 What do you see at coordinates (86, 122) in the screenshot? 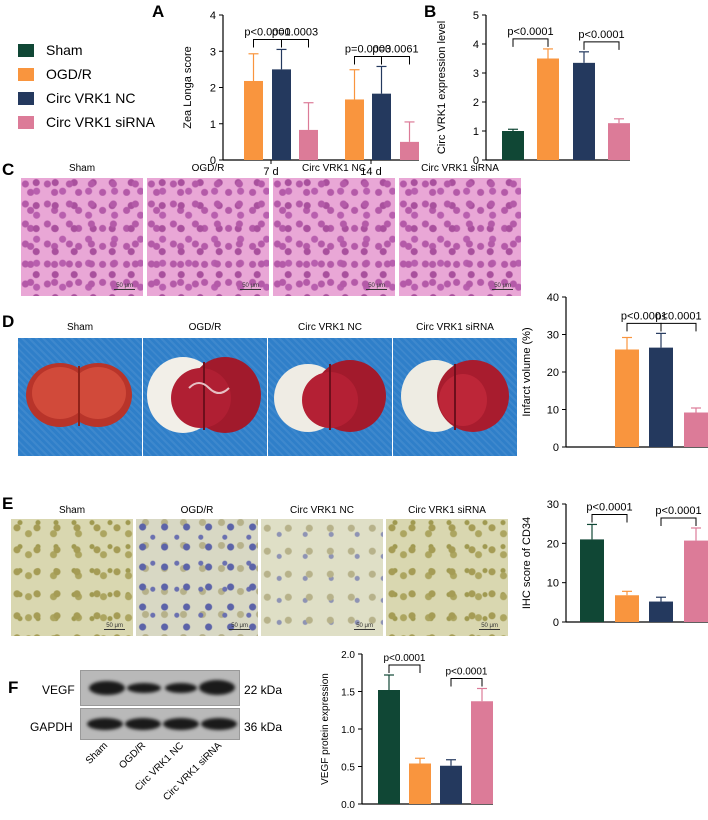
I see `legend-item: Circ VRK1 siRNA` at bounding box center [86, 122].